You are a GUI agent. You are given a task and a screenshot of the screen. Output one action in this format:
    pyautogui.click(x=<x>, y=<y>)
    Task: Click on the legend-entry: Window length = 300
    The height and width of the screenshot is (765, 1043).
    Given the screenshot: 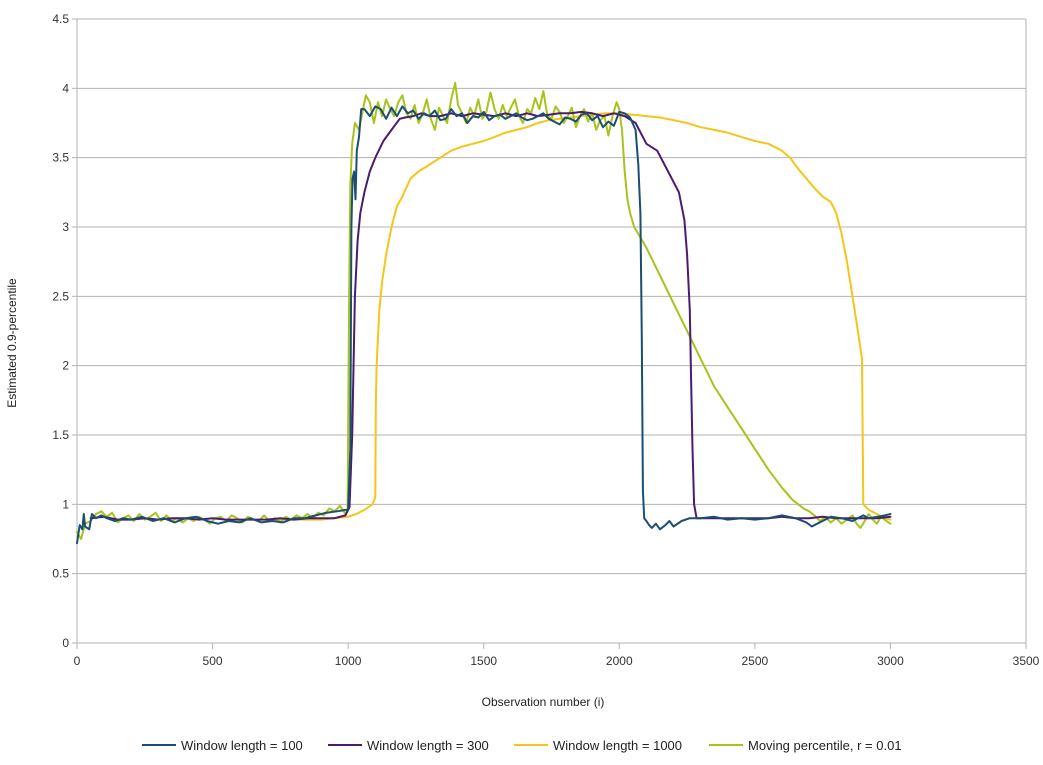 What is the action you would take?
    pyautogui.click(x=428, y=745)
    